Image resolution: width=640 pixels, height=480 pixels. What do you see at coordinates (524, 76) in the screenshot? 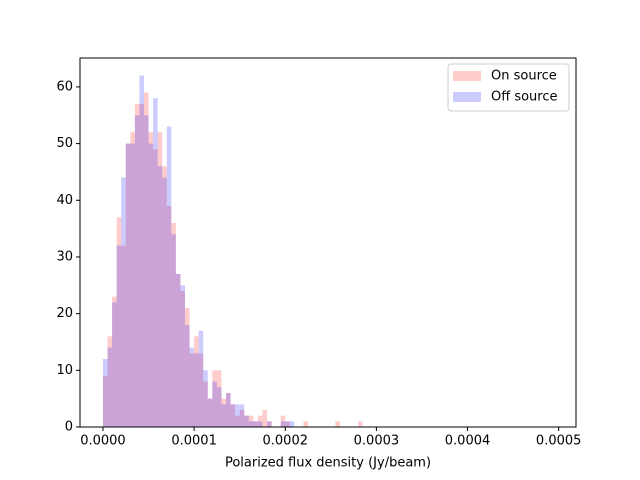
I see `legend-label: On source` at bounding box center [524, 76].